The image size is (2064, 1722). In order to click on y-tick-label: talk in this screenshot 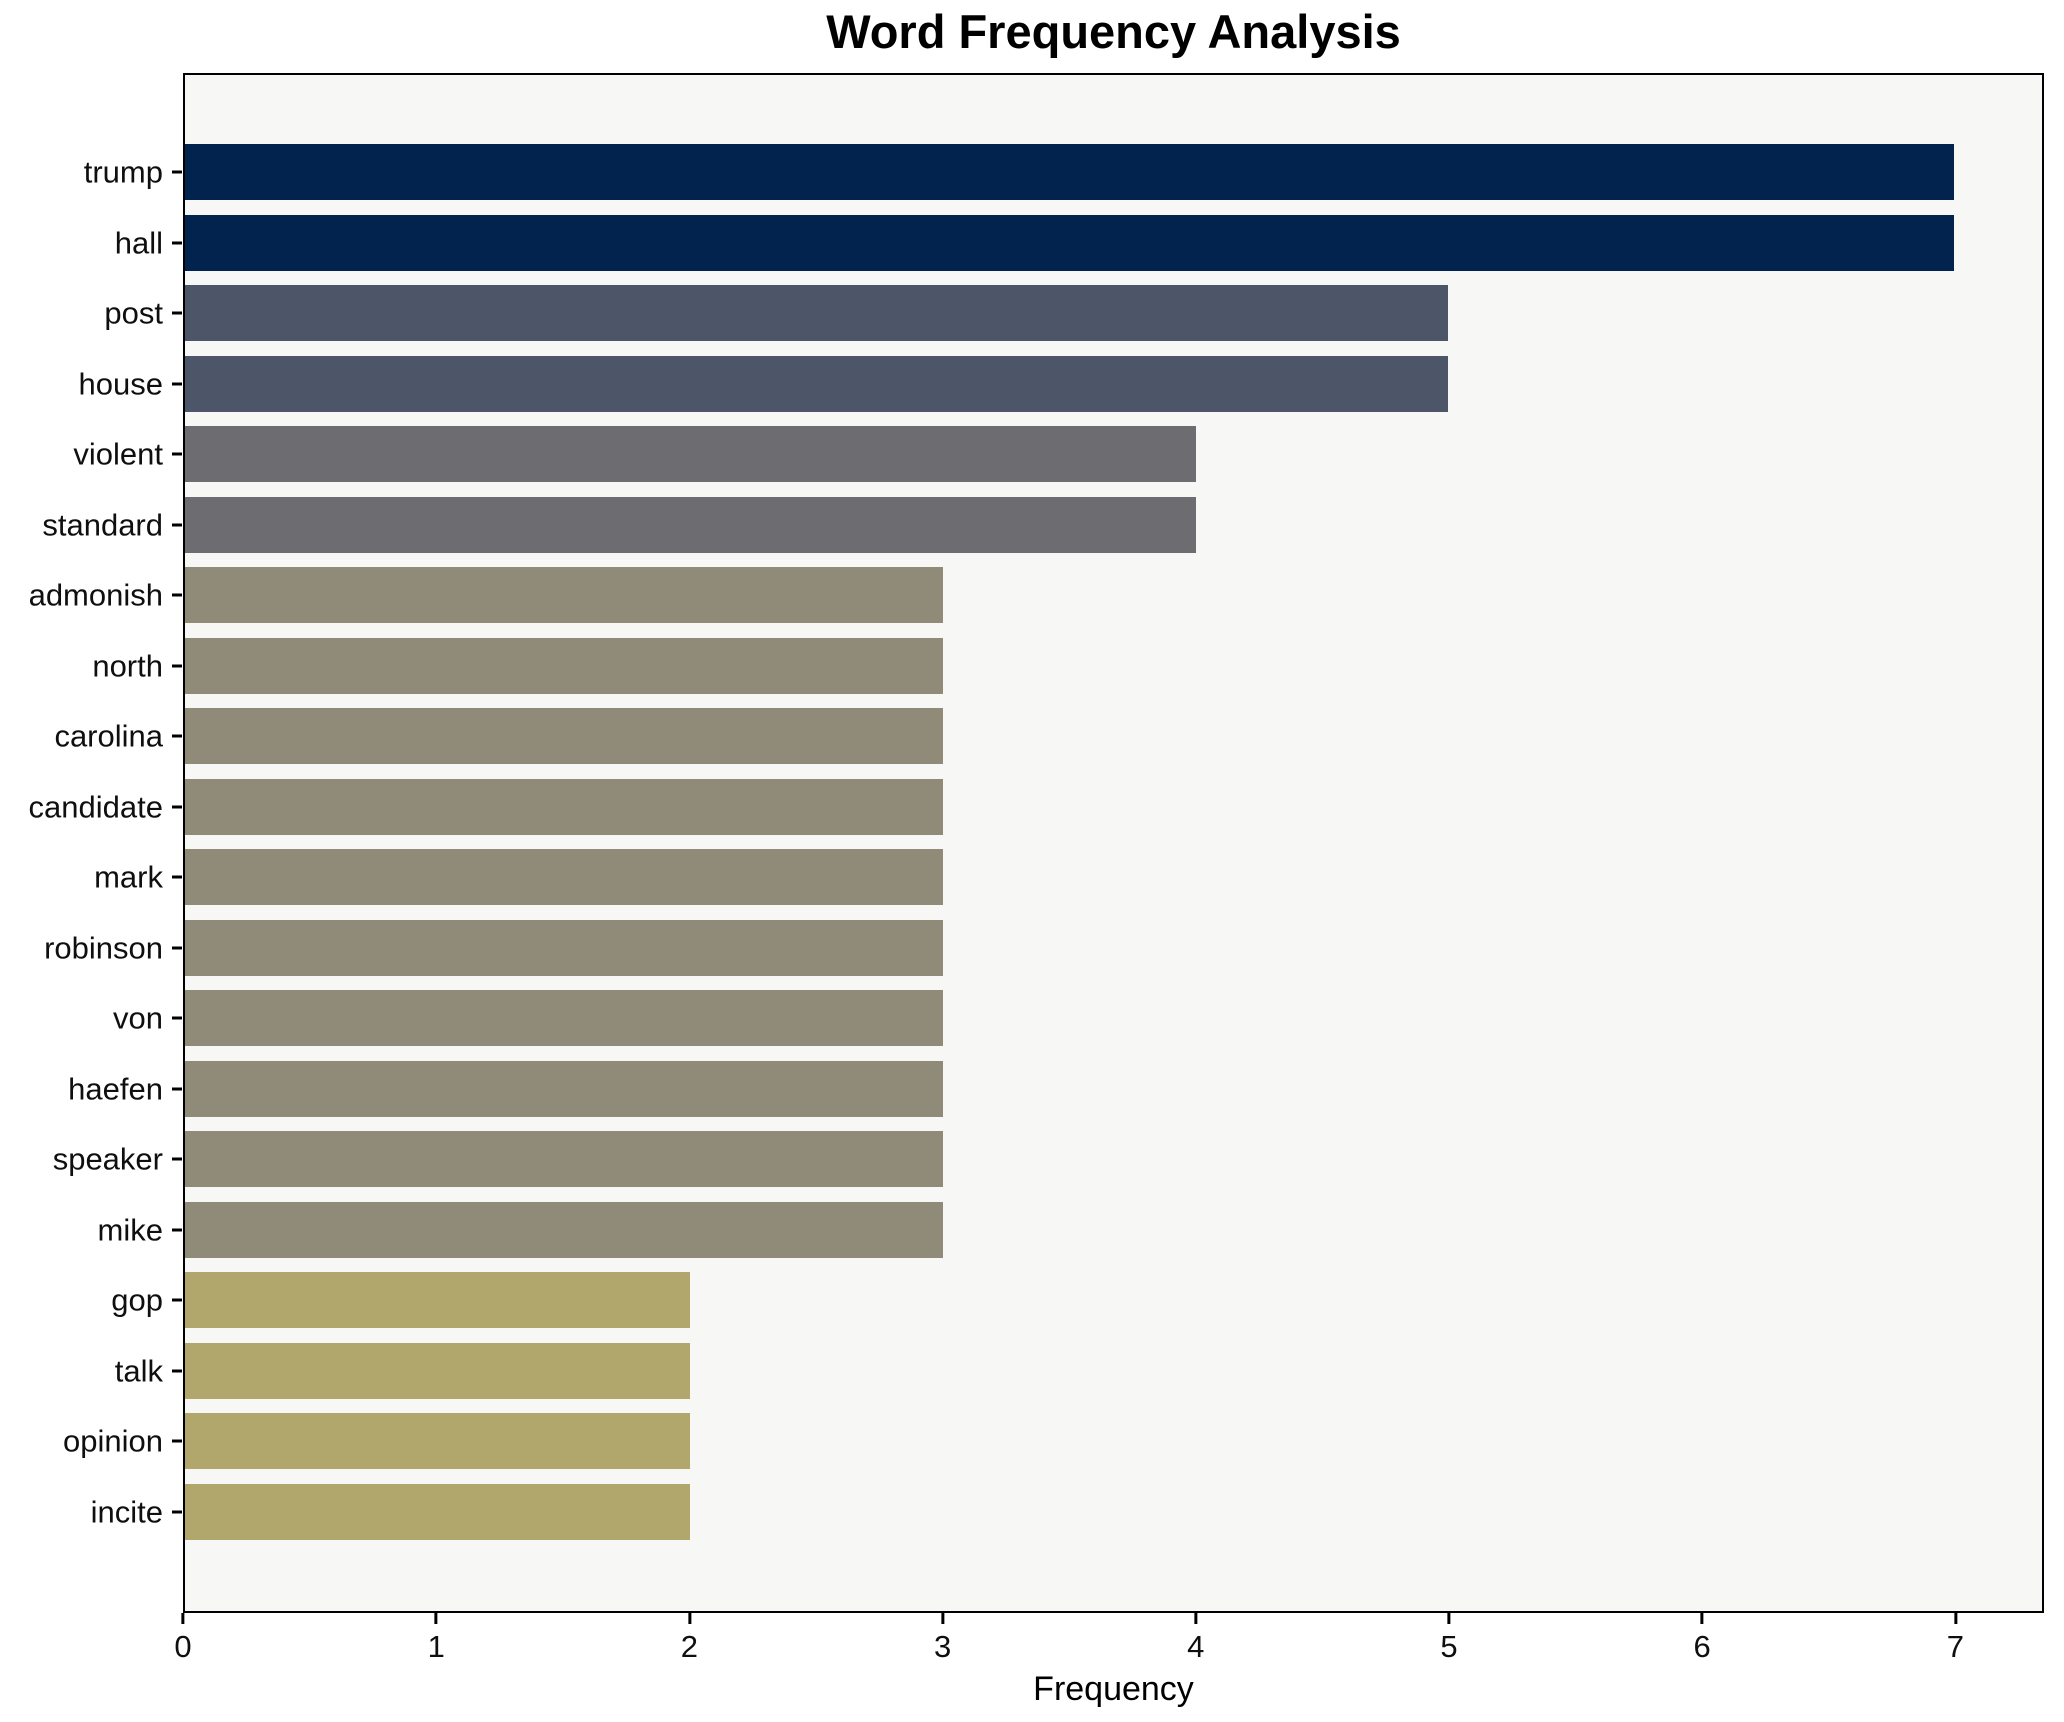, I will do `click(138, 1371)`.